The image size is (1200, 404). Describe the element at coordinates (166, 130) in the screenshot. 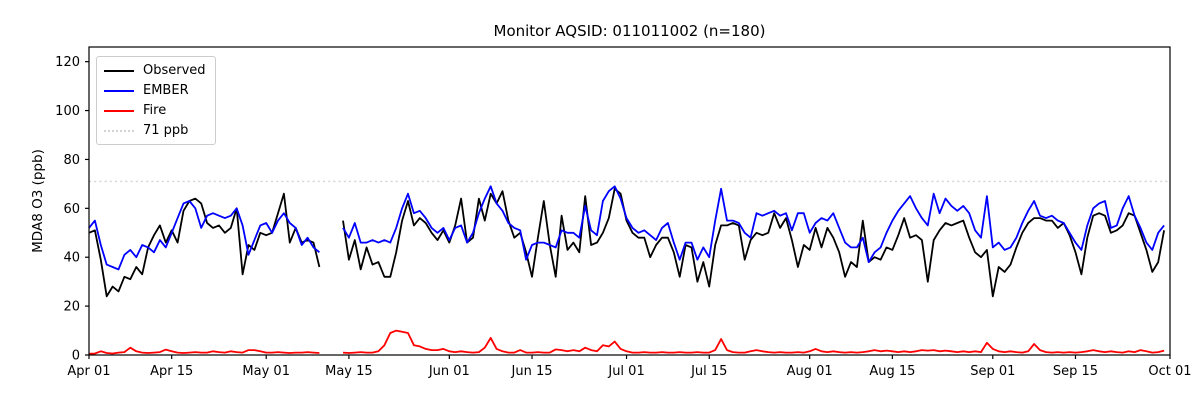

I see `legend-label: 71 ppb` at that location.